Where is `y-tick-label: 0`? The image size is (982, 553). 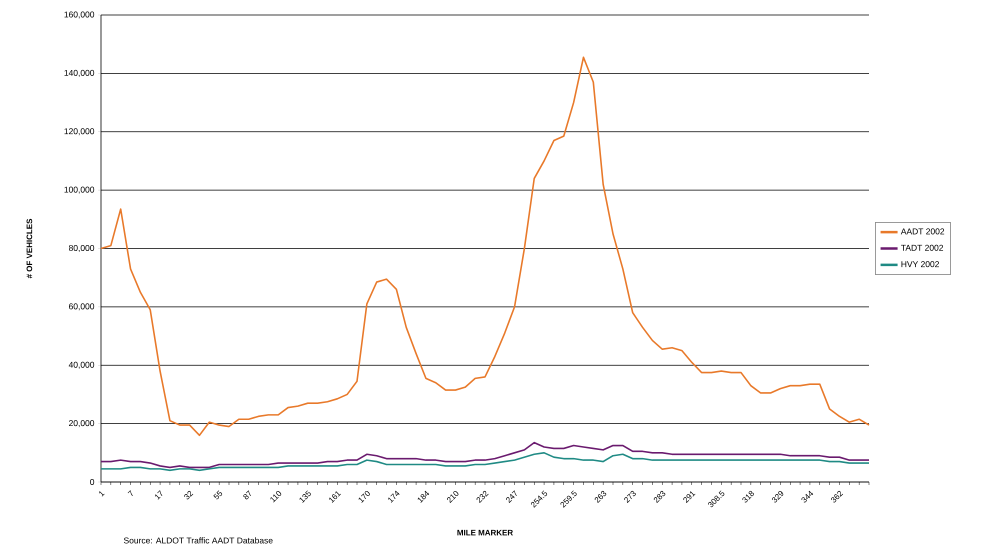 y-tick-label: 0 is located at coordinates (92, 482).